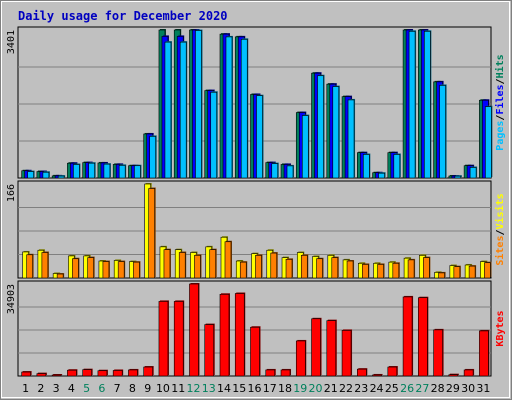  I want to click on y-max-label: 34903, so click(11, 299).